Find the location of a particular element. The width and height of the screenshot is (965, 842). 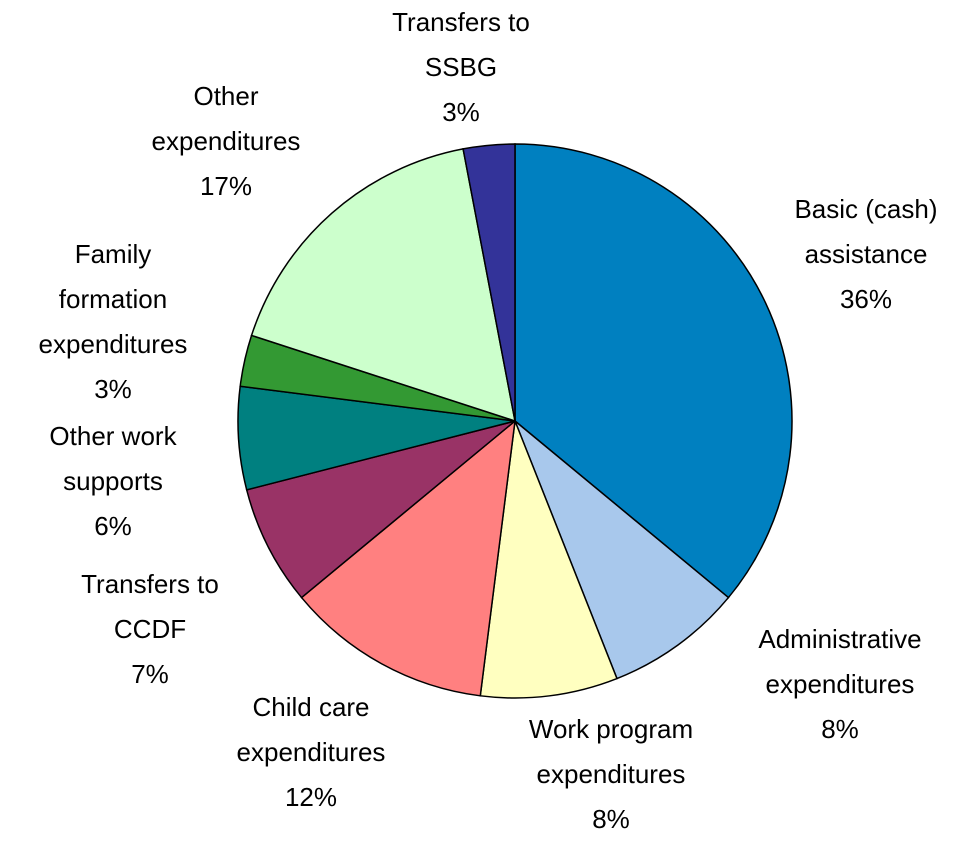

category-label: Child care expenditures is located at coordinates (311, 729).